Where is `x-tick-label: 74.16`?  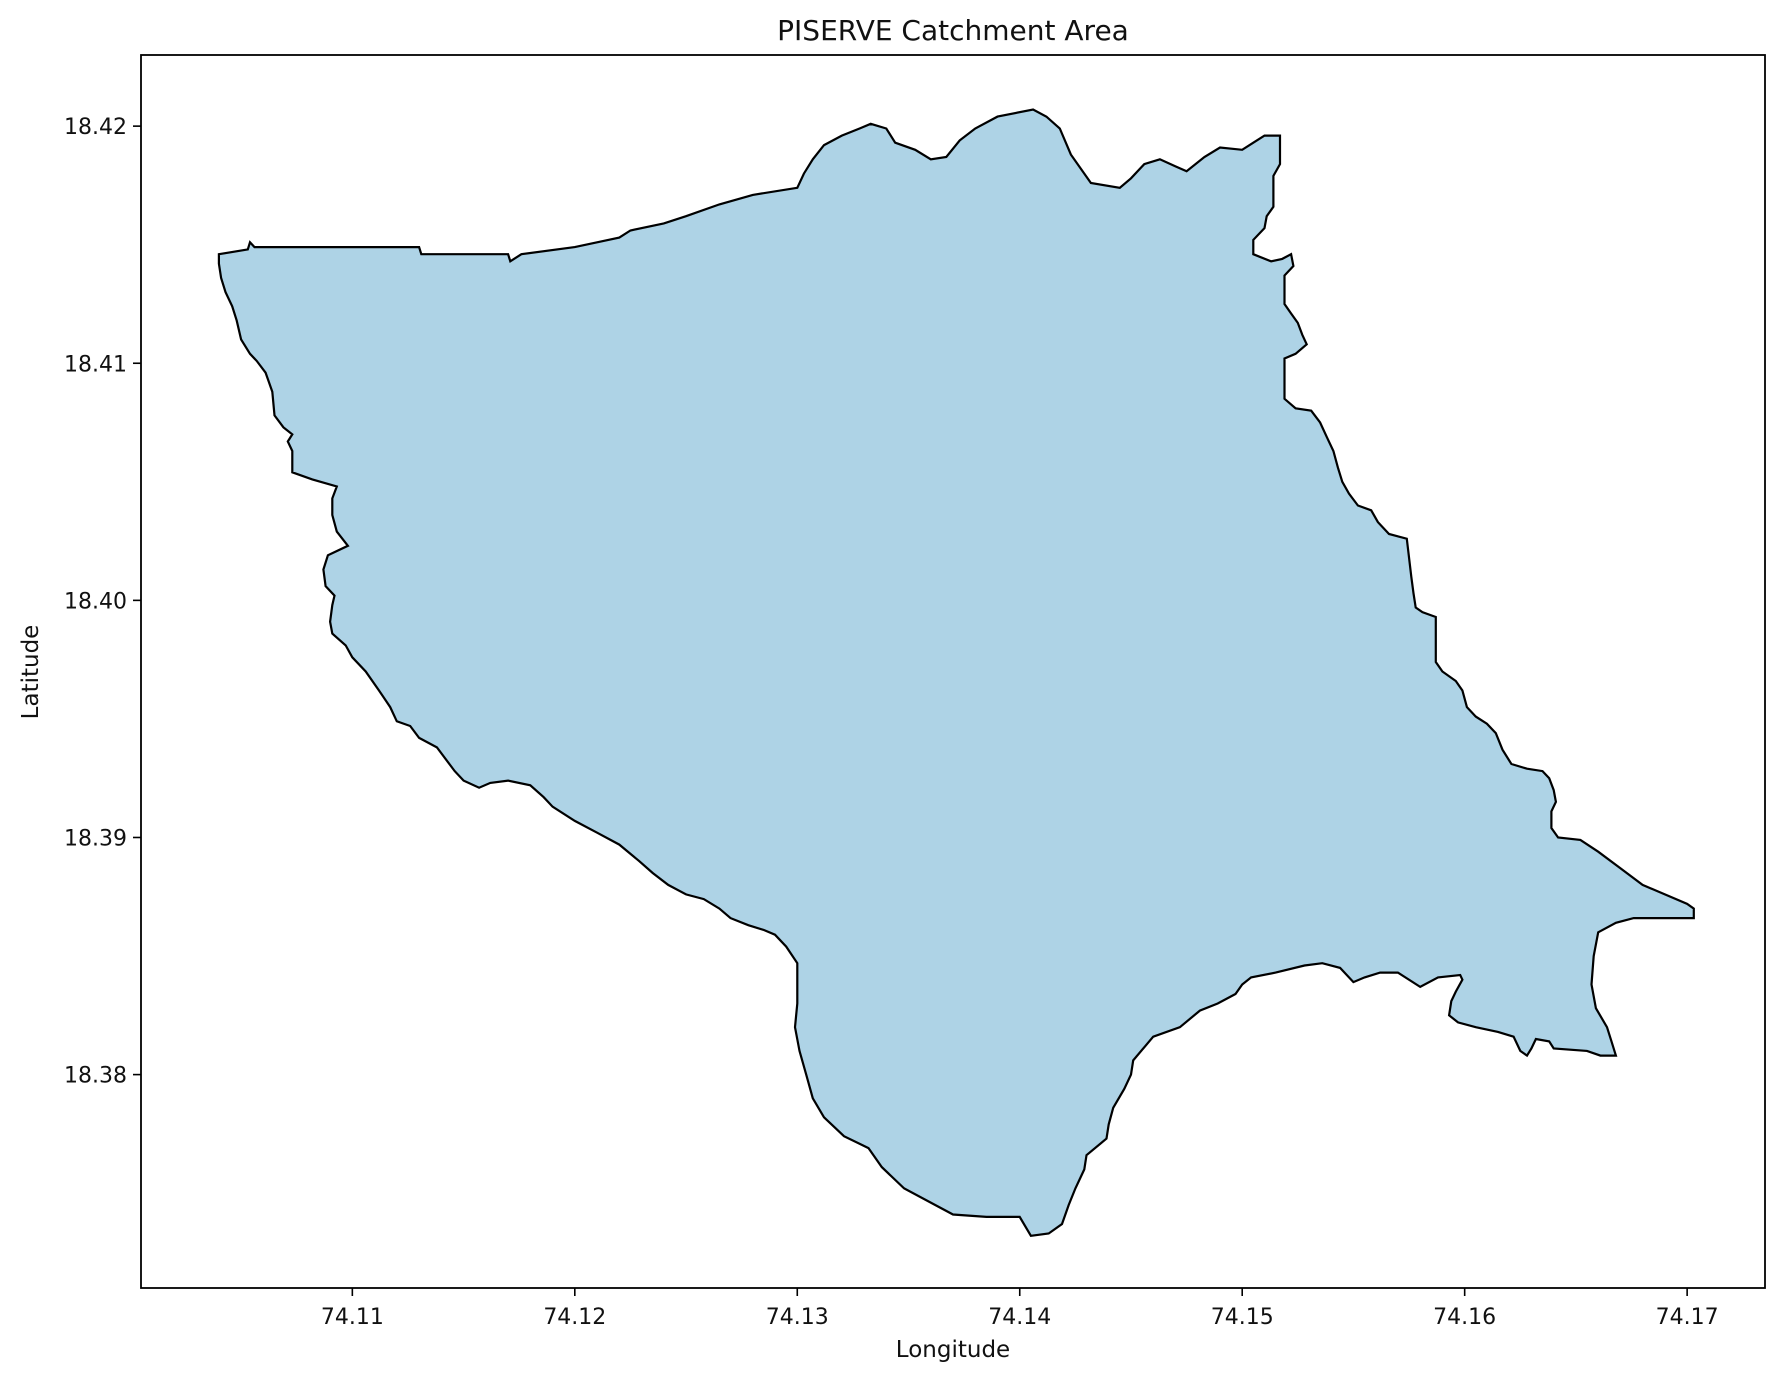 x-tick-label: 74.16 is located at coordinates (1464, 1317).